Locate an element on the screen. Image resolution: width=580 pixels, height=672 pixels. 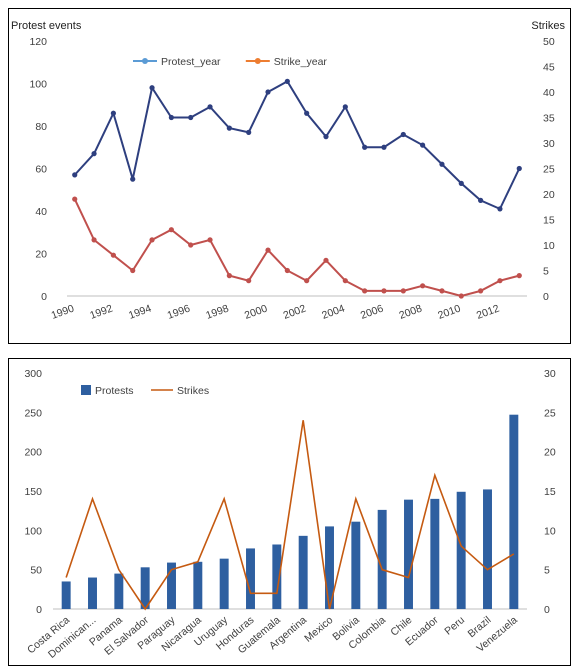
left-tick-label: 40 is located at coordinates (41, 212).